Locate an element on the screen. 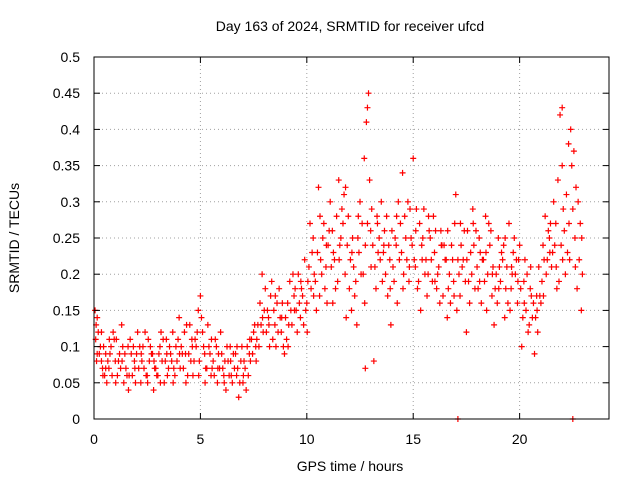 The width and height of the screenshot is (640, 485). x-tick-label: 5 is located at coordinates (201, 439).